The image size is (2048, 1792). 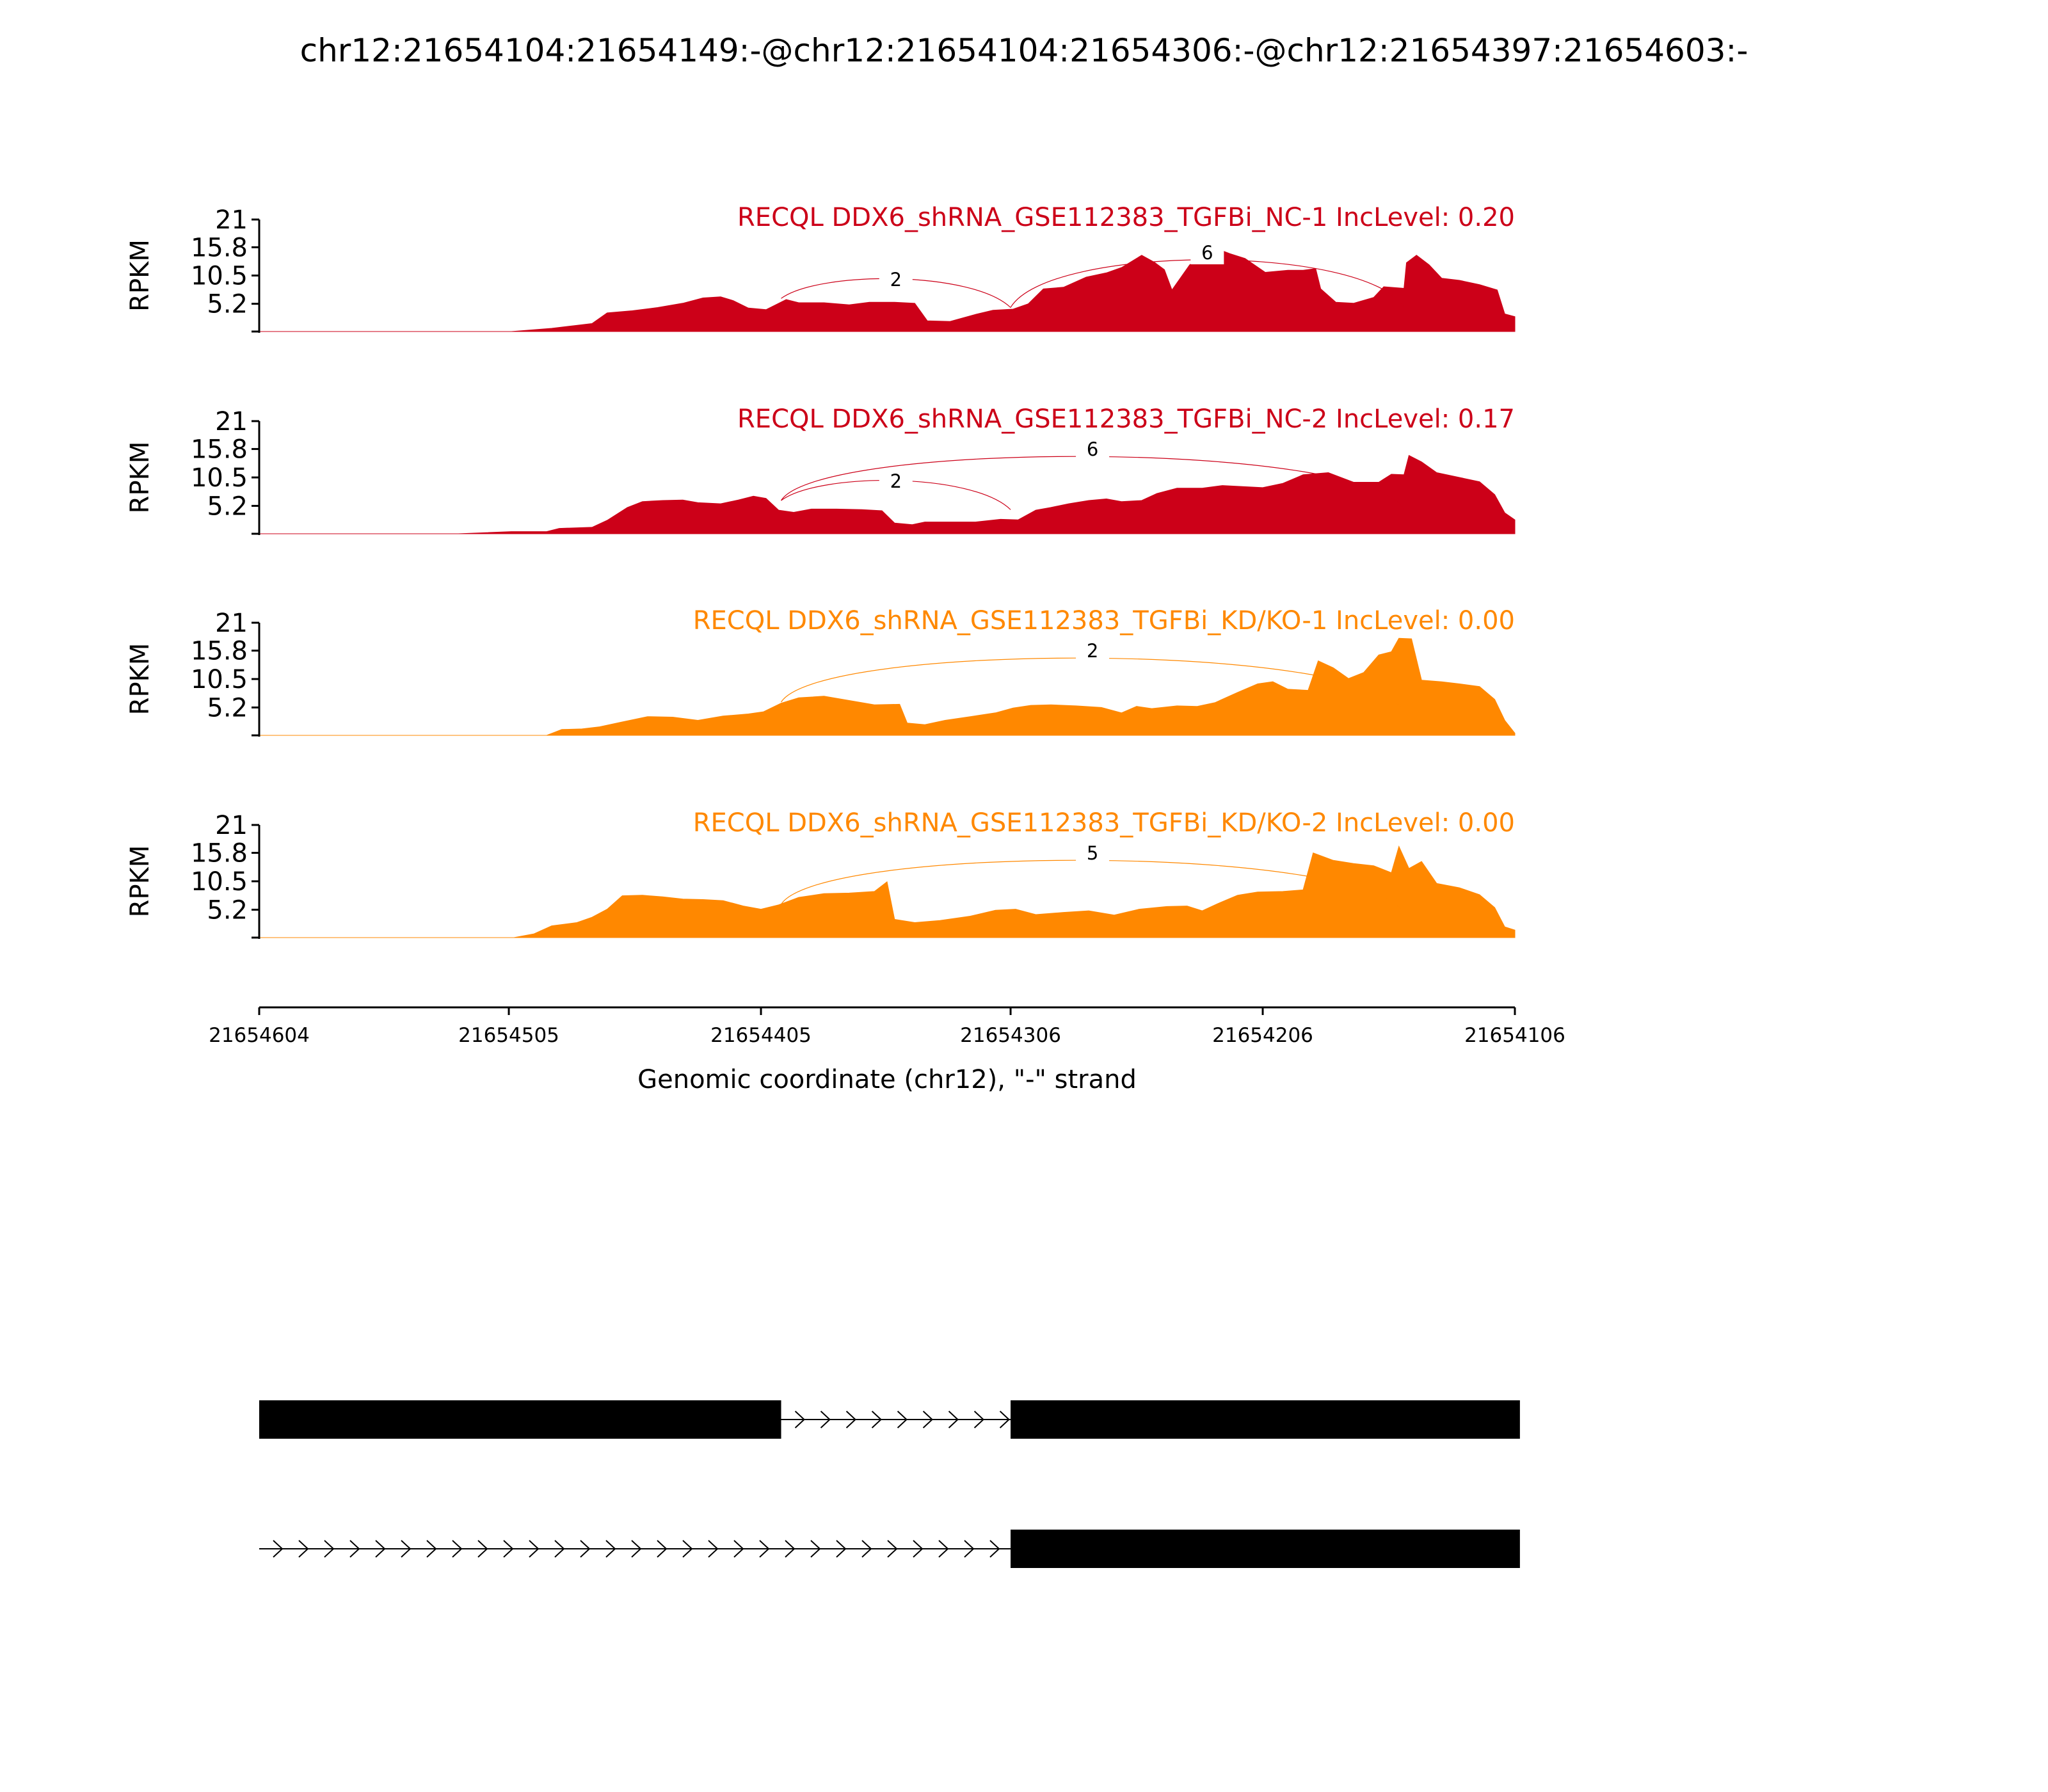 I want to click on x-tick-label: 21654405, so click(x=761, y=1035).